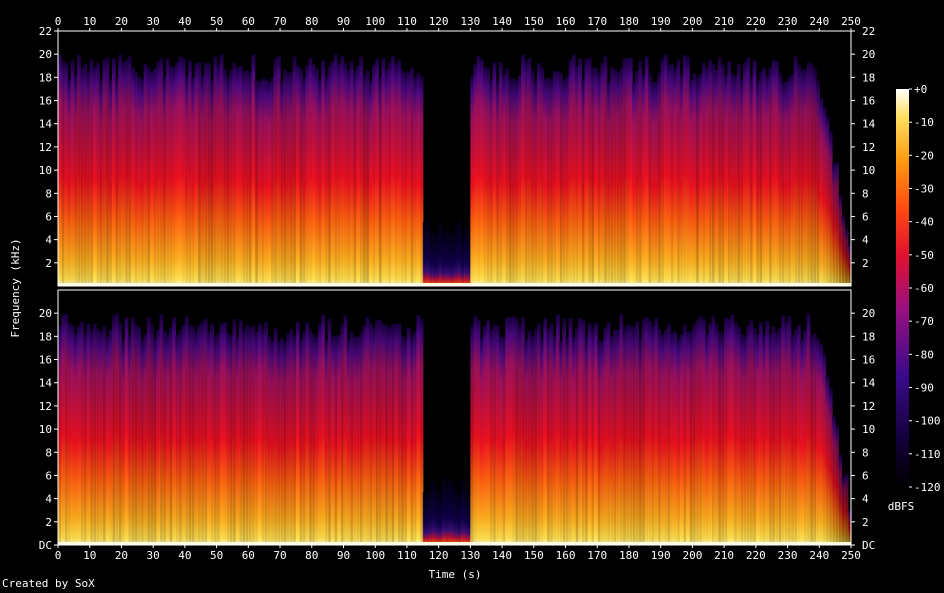 The height and width of the screenshot is (593, 944). What do you see at coordinates (46, 383) in the screenshot?
I see `y-tick-label: 14` at bounding box center [46, 383].